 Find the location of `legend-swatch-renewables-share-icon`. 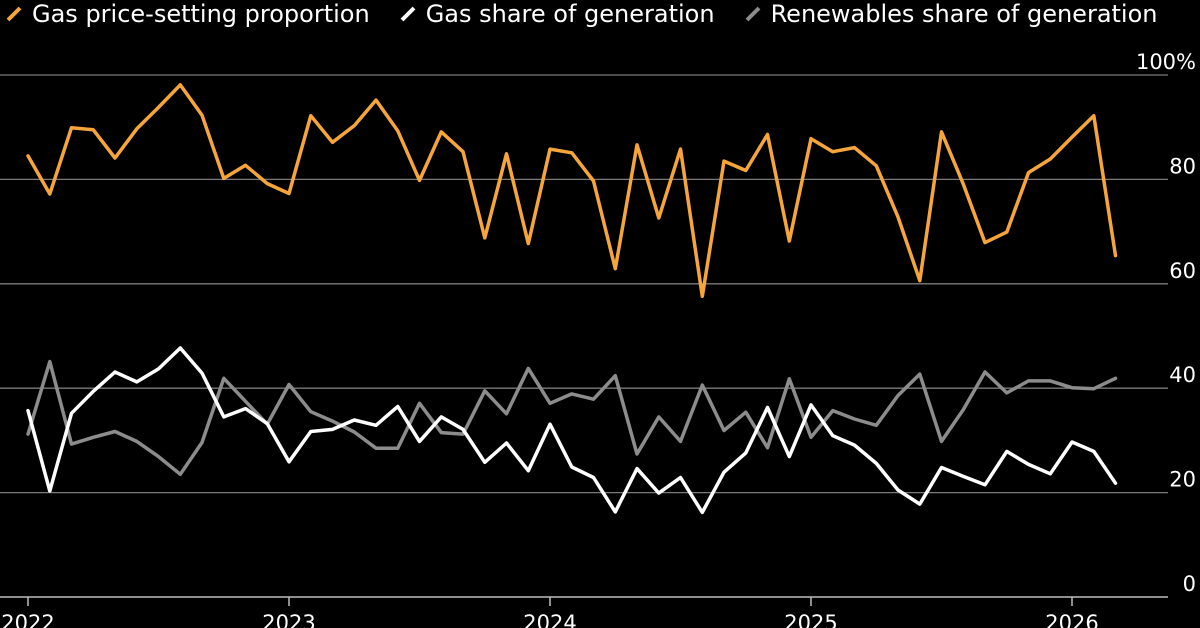

legend-swatch-renewables-share-icon is located at coordinates (753, 14).